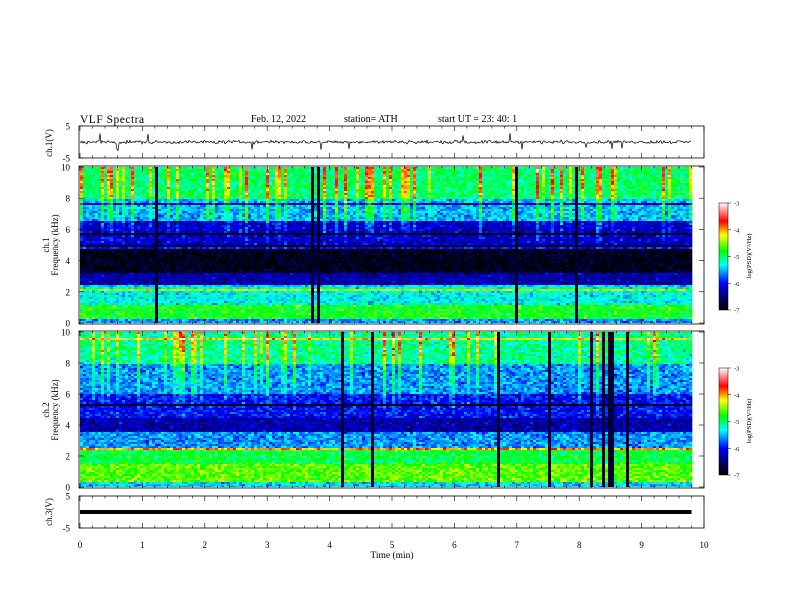 This screenshot has height=612, width=792. What do you see at coordinates (391, 555) in the screenshot?
I see `x-axis-label: Time (min)` at bounding box center [391, 555].